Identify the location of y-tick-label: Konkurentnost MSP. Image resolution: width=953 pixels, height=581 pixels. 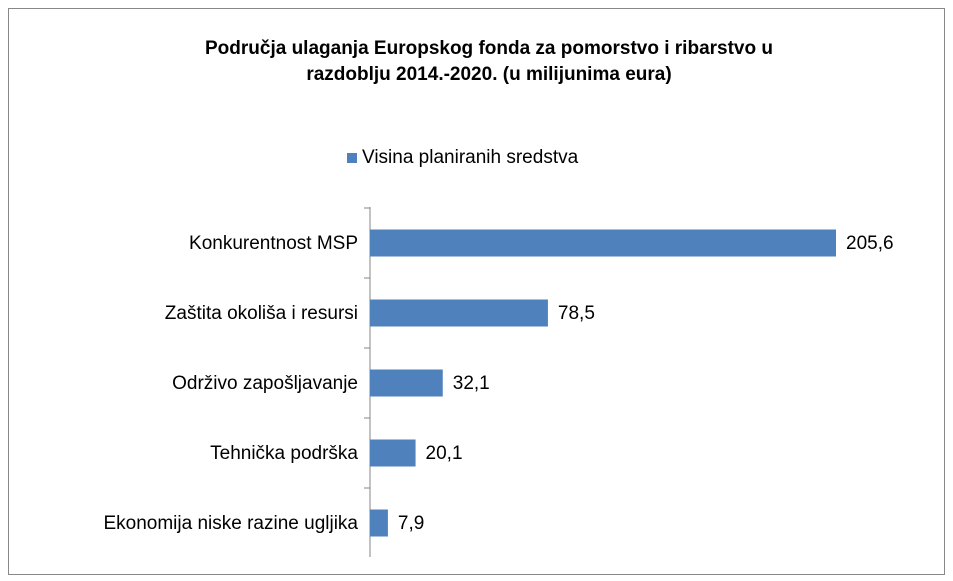
(273, 243).